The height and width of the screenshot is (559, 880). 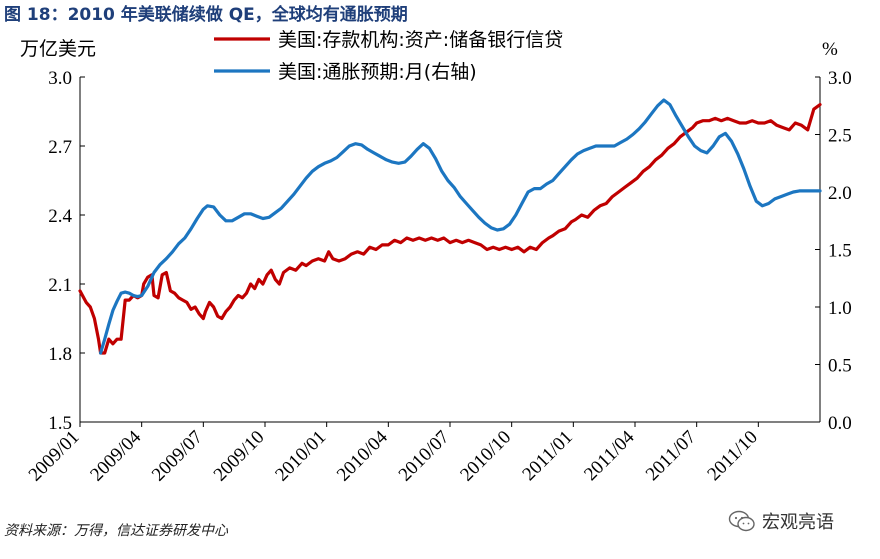 I want to click on x-tick-label: 2009/04, so click(x=115, y=455).